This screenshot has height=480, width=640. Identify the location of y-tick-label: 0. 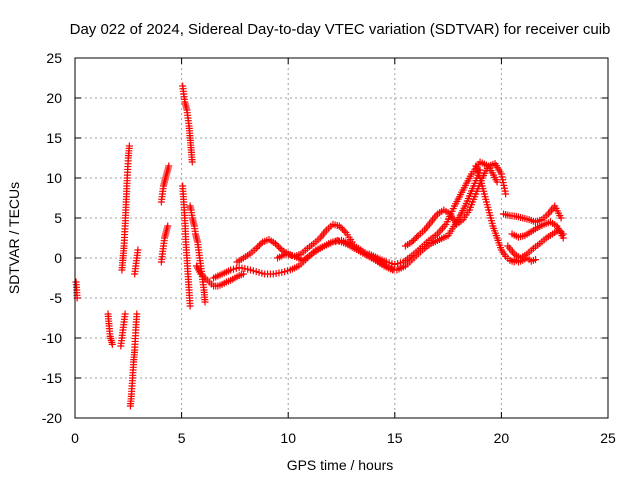
(58, 258).